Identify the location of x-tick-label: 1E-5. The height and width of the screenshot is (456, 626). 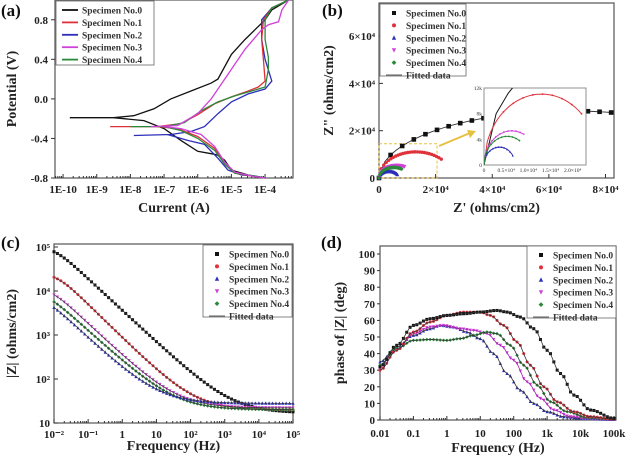
(231, 190).